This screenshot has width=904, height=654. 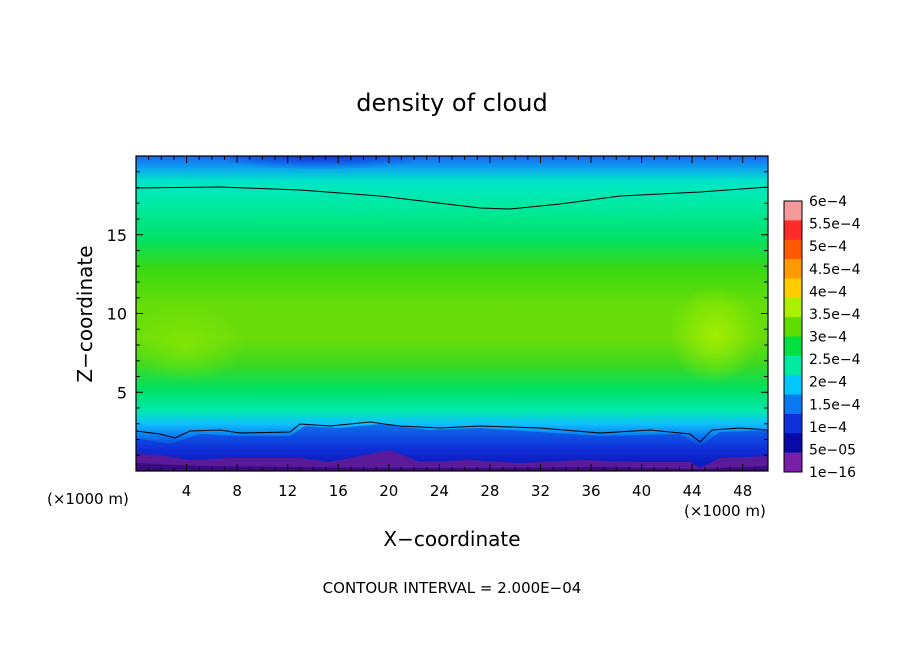 I want to click on colorbar-label: 5e−05, so click(x=832, y=450).